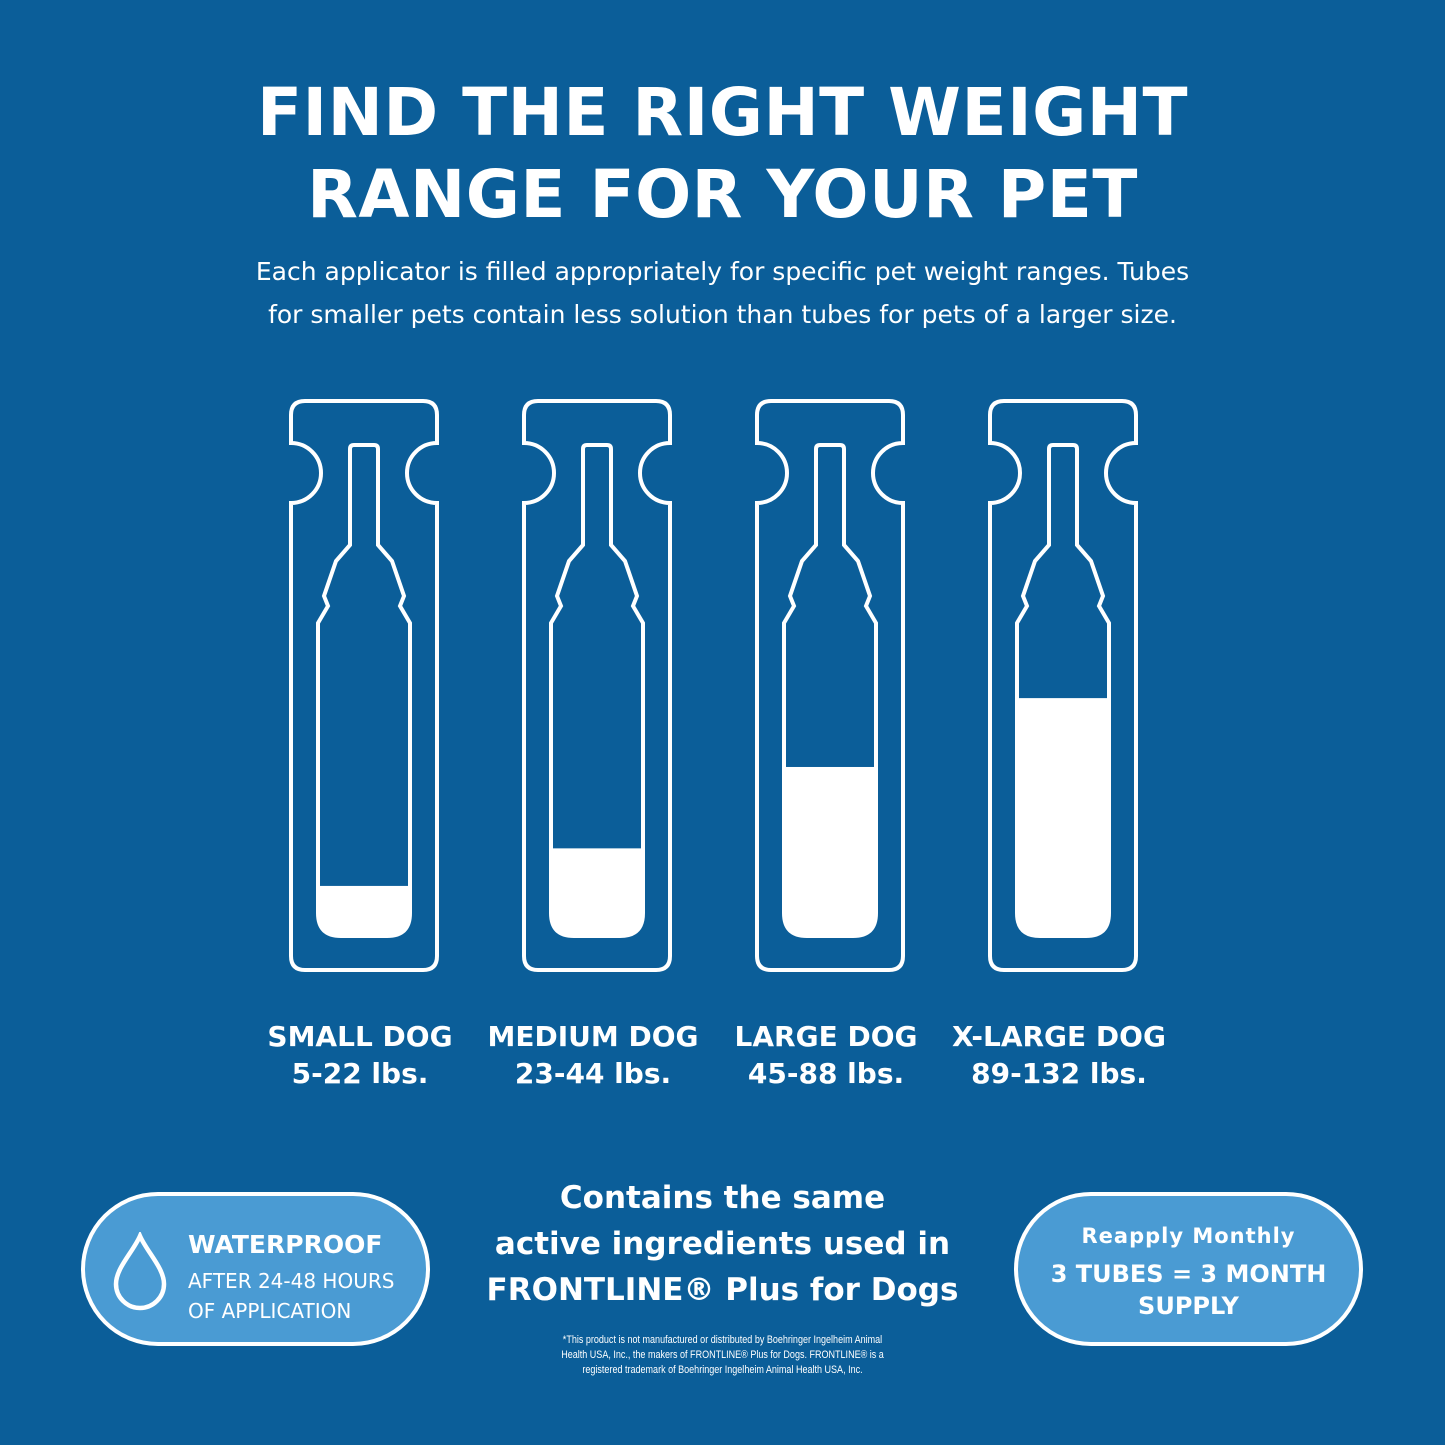  What do you see at coordinates (1059, 1036) in the screenshot?
I see `size-label: X-LARGE DOG` at bounding box center [1059, 1036].